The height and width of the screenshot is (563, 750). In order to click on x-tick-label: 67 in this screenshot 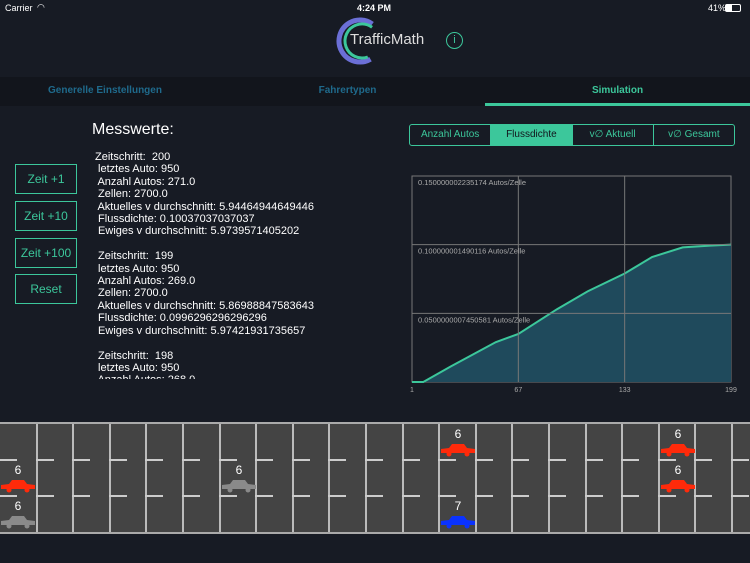, I will do `click(518, 390)`.